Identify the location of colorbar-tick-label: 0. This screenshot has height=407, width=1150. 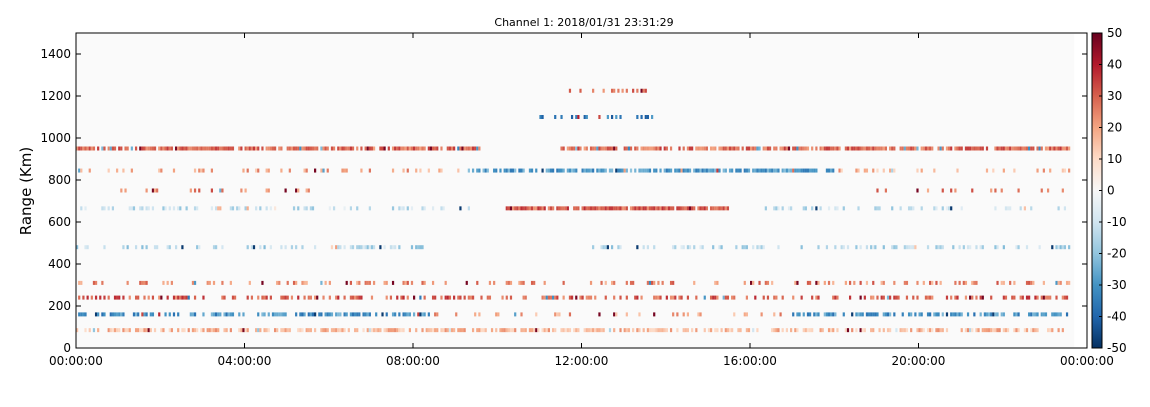
(1111, 191).